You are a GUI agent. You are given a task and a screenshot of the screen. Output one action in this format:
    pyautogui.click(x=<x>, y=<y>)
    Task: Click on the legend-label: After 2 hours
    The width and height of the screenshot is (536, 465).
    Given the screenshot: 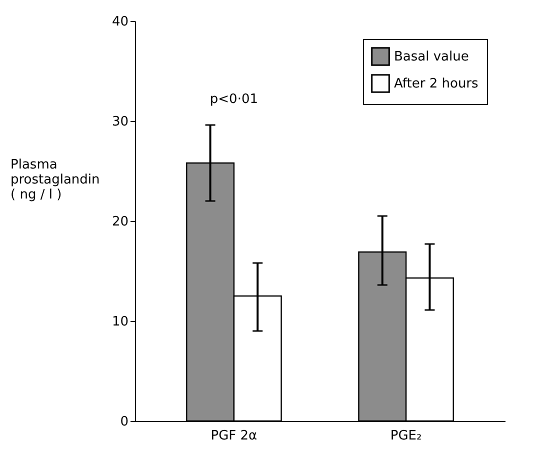 What is the action you would take?
    pyautogui.click(x=436, y=84)
    